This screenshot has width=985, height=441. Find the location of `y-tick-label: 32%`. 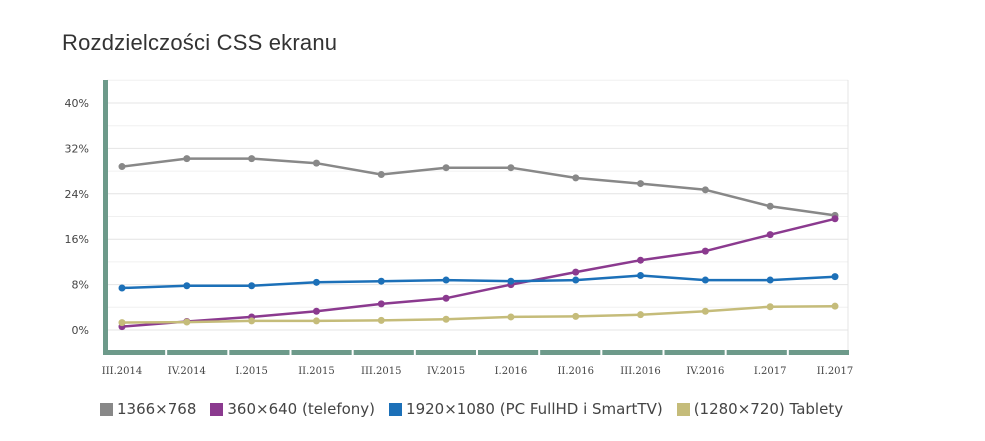

y-tick-label: 32% is located at coordinates (77, 148).